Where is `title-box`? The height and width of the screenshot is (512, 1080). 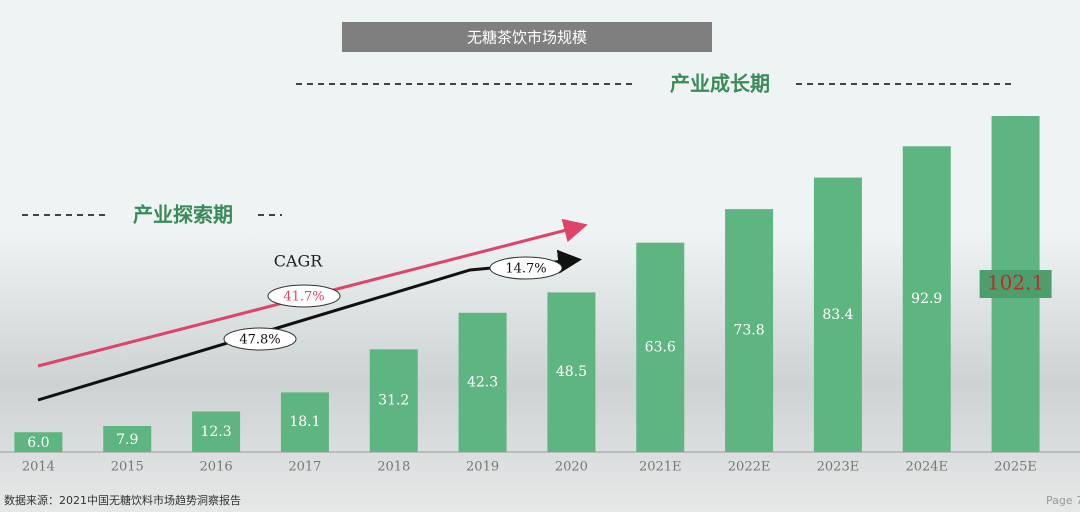
title-box is located at coordinates (527, 37).